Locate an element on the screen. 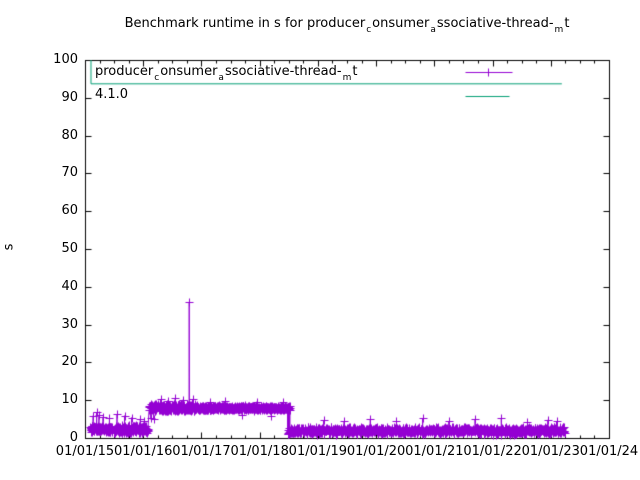 This screenshot has height=480, width=640. legend-label-series: producerconsumerassociative-thread-mt is located at coordinates (226, 75).